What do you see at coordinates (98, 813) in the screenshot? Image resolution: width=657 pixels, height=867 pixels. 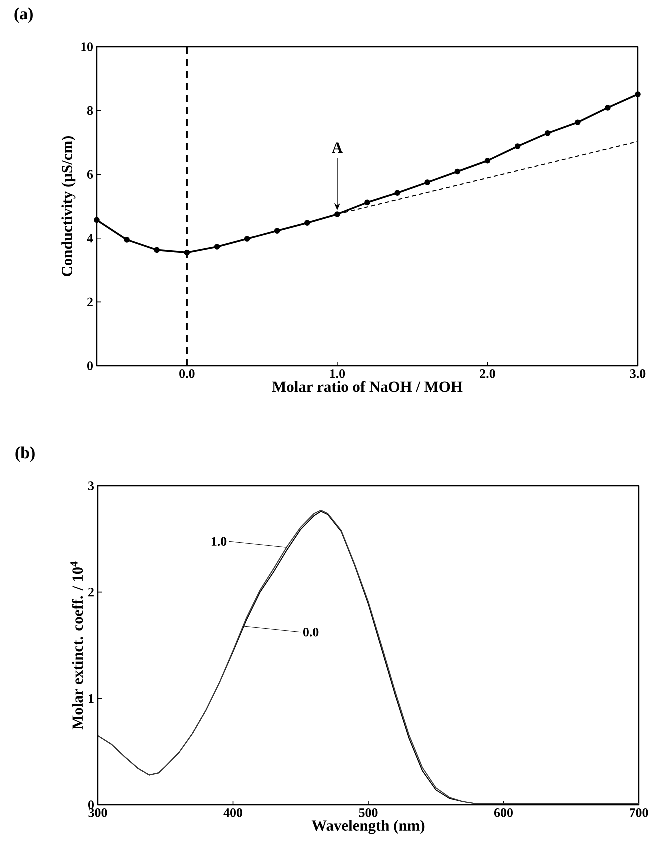 I see `x-tick-label: 300` at bounding box center [98, 813].